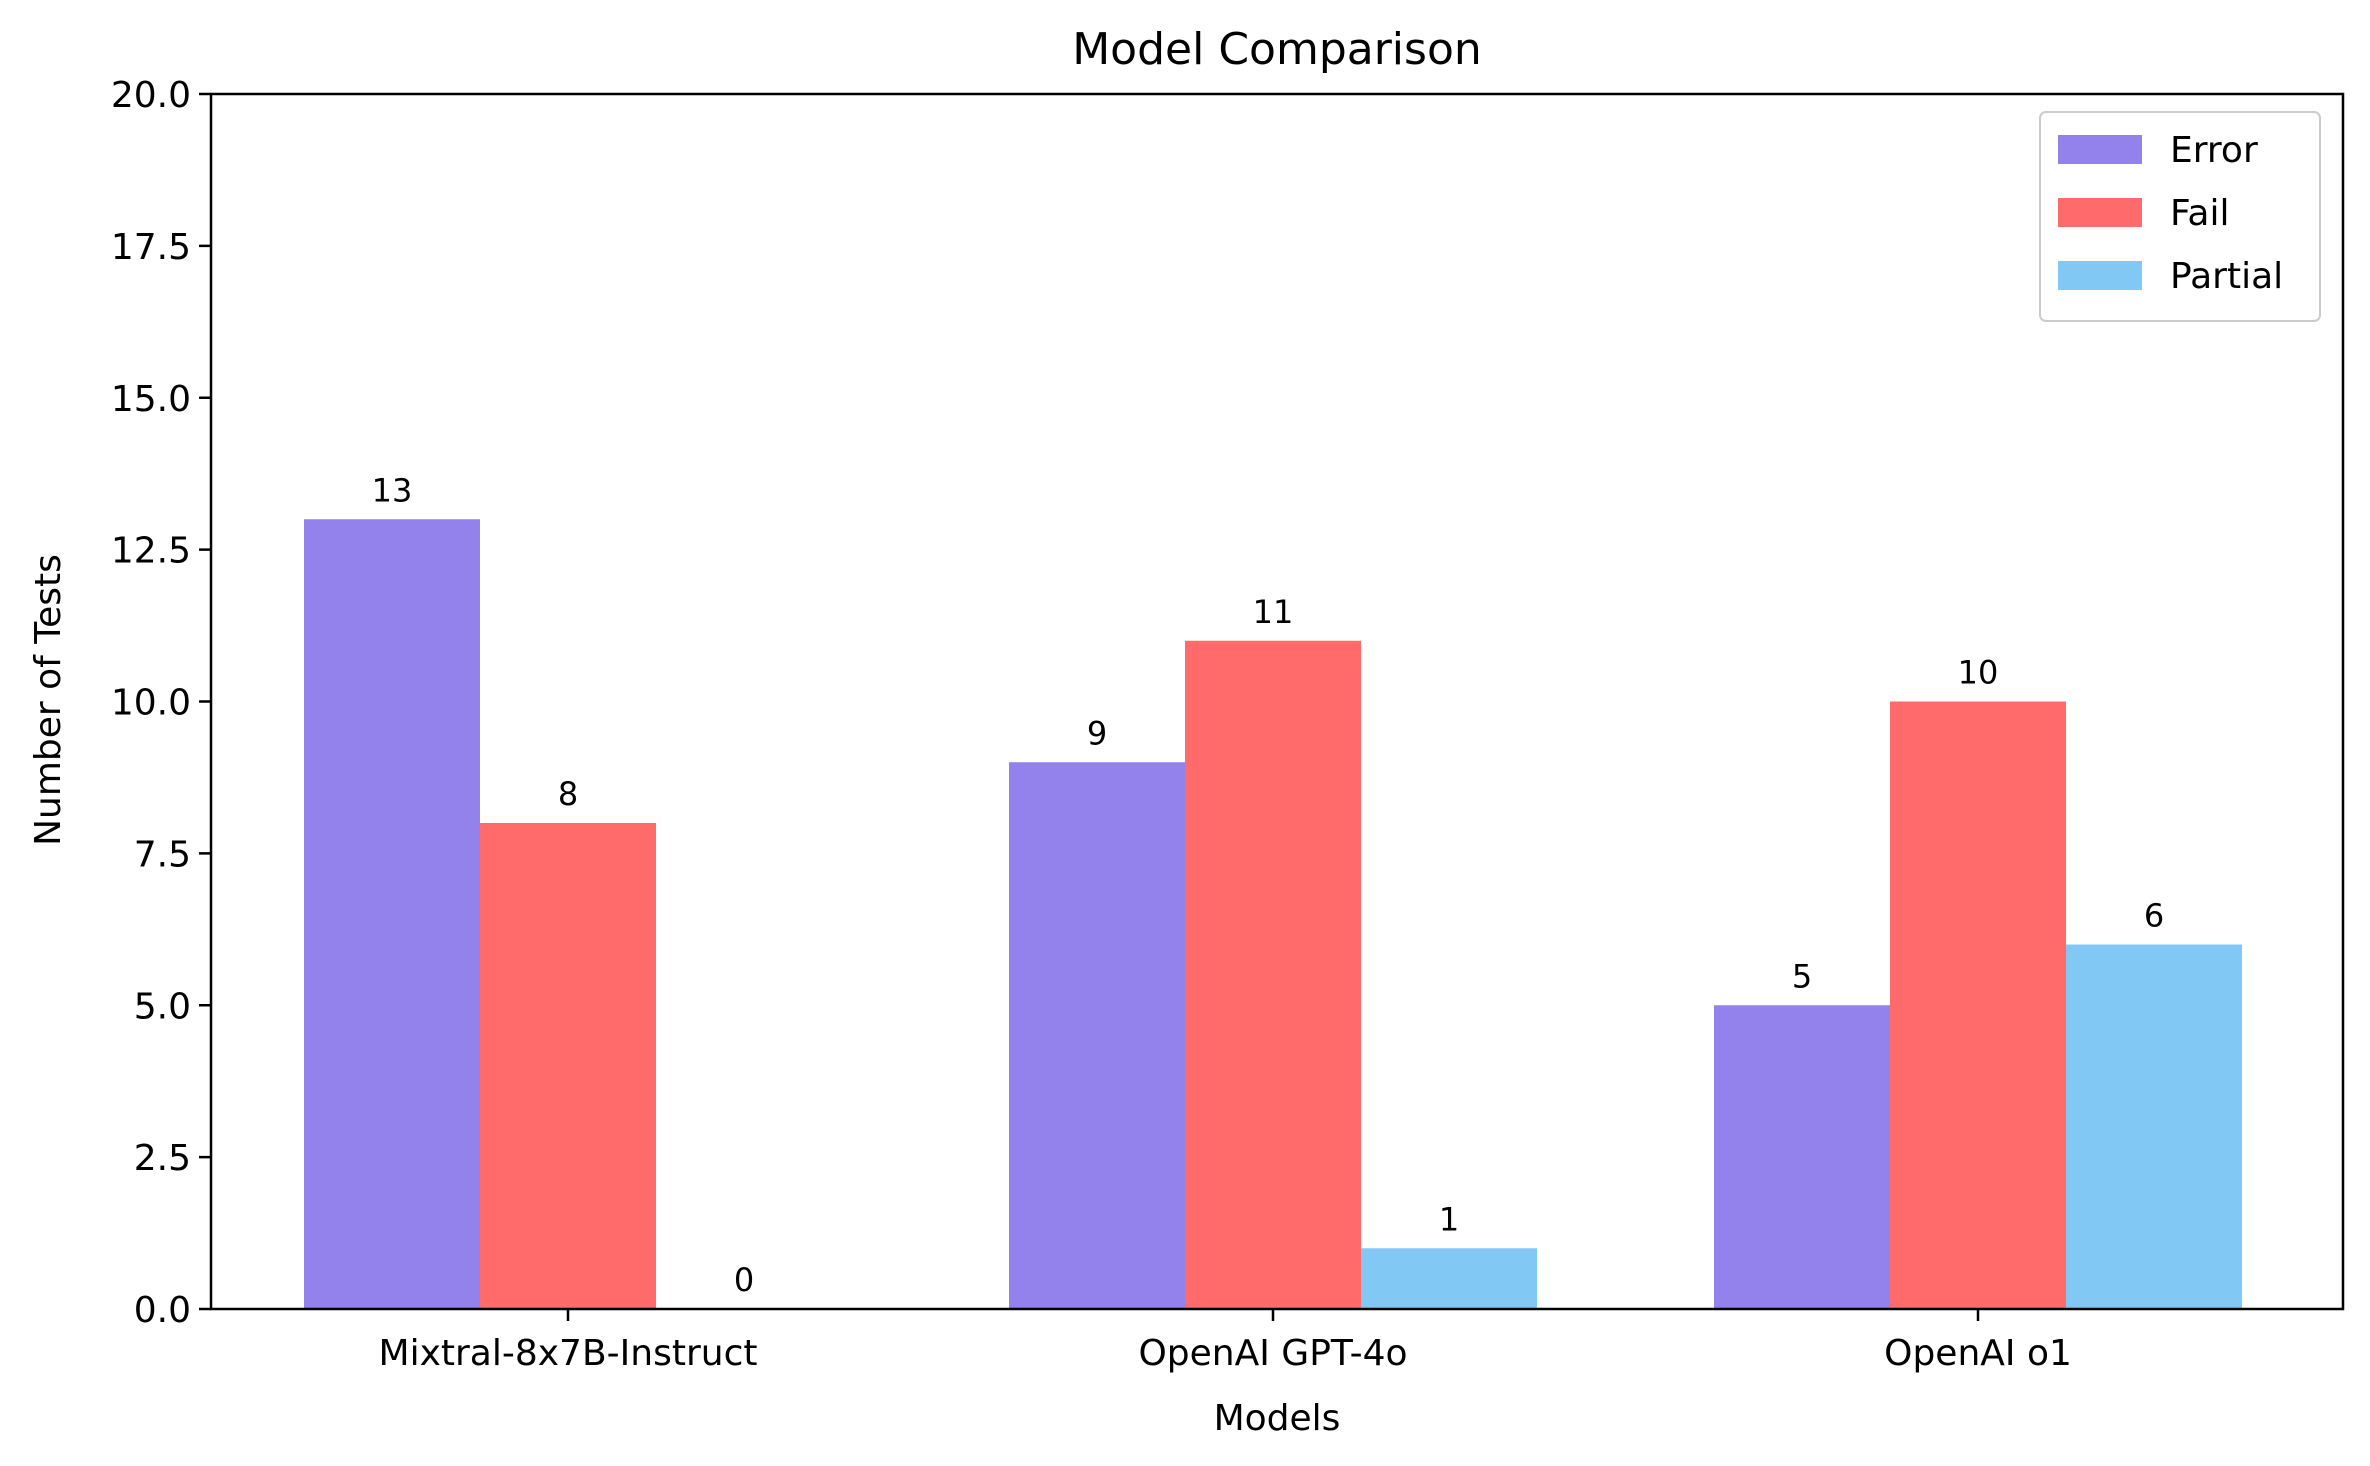 This screenshot has height=1466, width=2370. Describe the element at coordinates (1449, 1219) in the screenshot. I see `data-label-partial-1: 1` at that location.